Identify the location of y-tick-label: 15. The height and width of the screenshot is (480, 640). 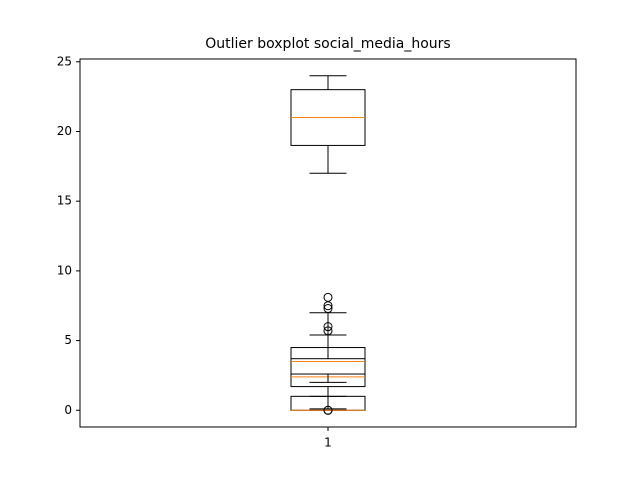
(64, 201).